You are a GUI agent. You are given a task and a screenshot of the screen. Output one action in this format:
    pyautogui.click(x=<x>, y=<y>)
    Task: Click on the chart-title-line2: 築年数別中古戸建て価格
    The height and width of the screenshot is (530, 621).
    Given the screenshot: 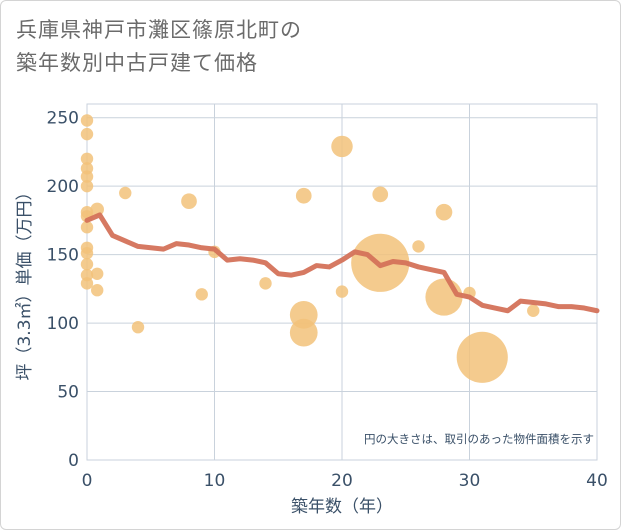 What is the action you would take?
    pyautogui.click(x=137, y=63)
    